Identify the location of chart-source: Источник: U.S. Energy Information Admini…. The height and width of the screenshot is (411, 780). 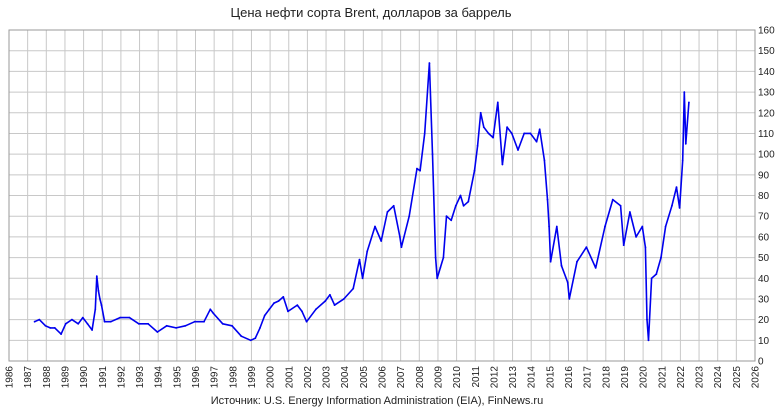
(377, 401).